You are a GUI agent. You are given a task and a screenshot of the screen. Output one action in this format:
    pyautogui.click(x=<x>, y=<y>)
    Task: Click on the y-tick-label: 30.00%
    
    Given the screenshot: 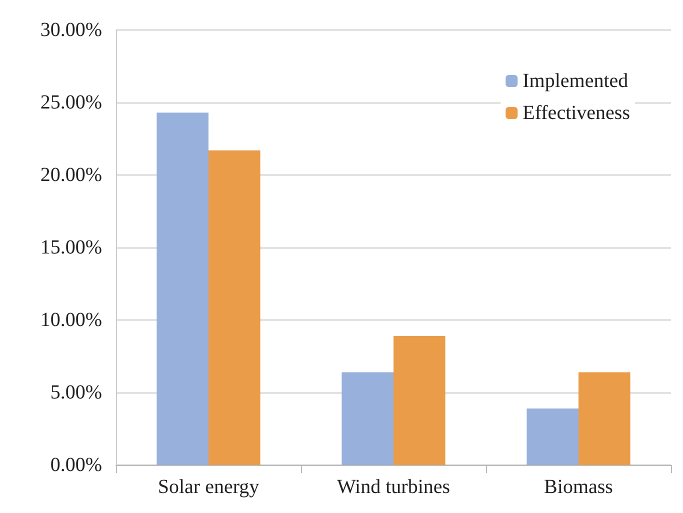 What is the action you would take?
    pyautogui.click(x=71, y=30)
    